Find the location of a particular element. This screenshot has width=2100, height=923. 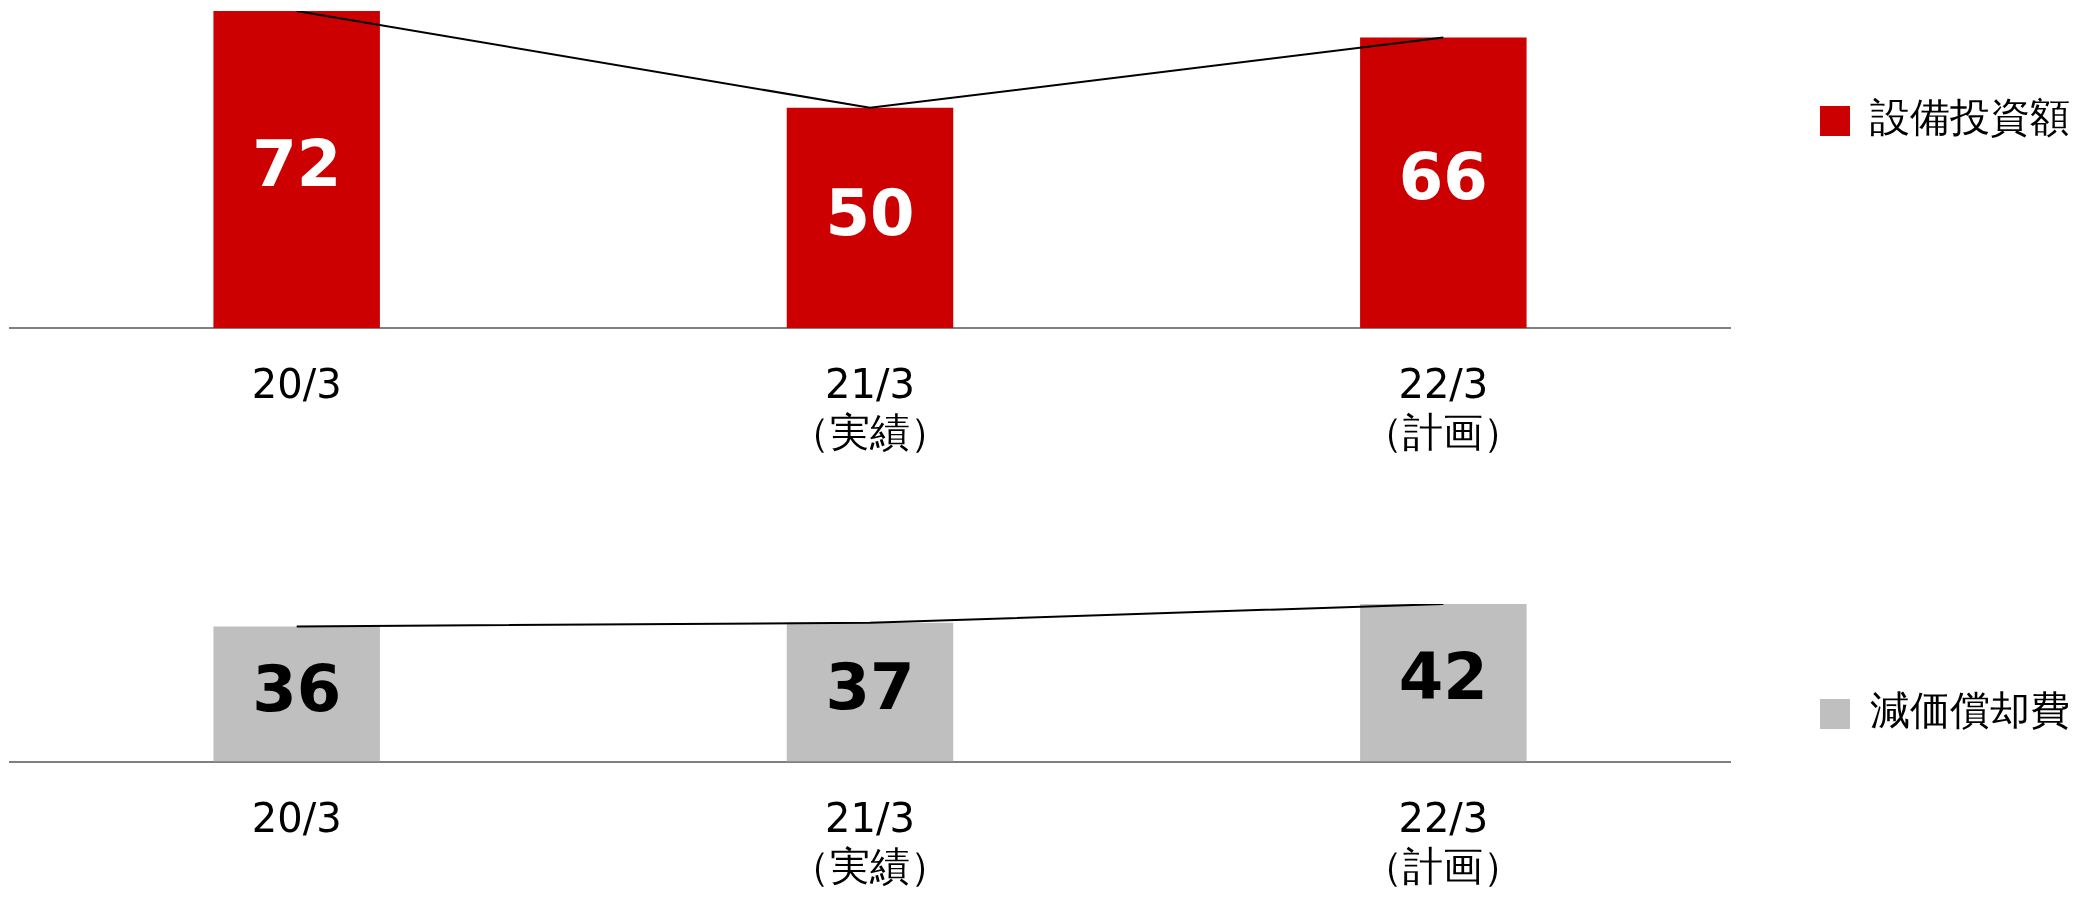

data-label: 36 is located at coordinates (297, 688).